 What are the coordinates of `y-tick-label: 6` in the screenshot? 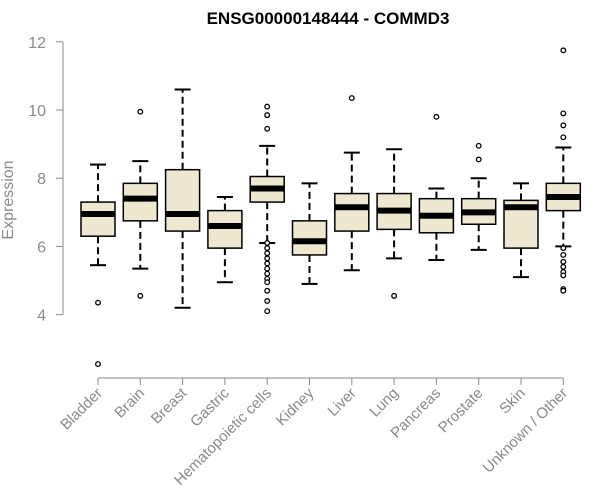 It's located at (41, 247).